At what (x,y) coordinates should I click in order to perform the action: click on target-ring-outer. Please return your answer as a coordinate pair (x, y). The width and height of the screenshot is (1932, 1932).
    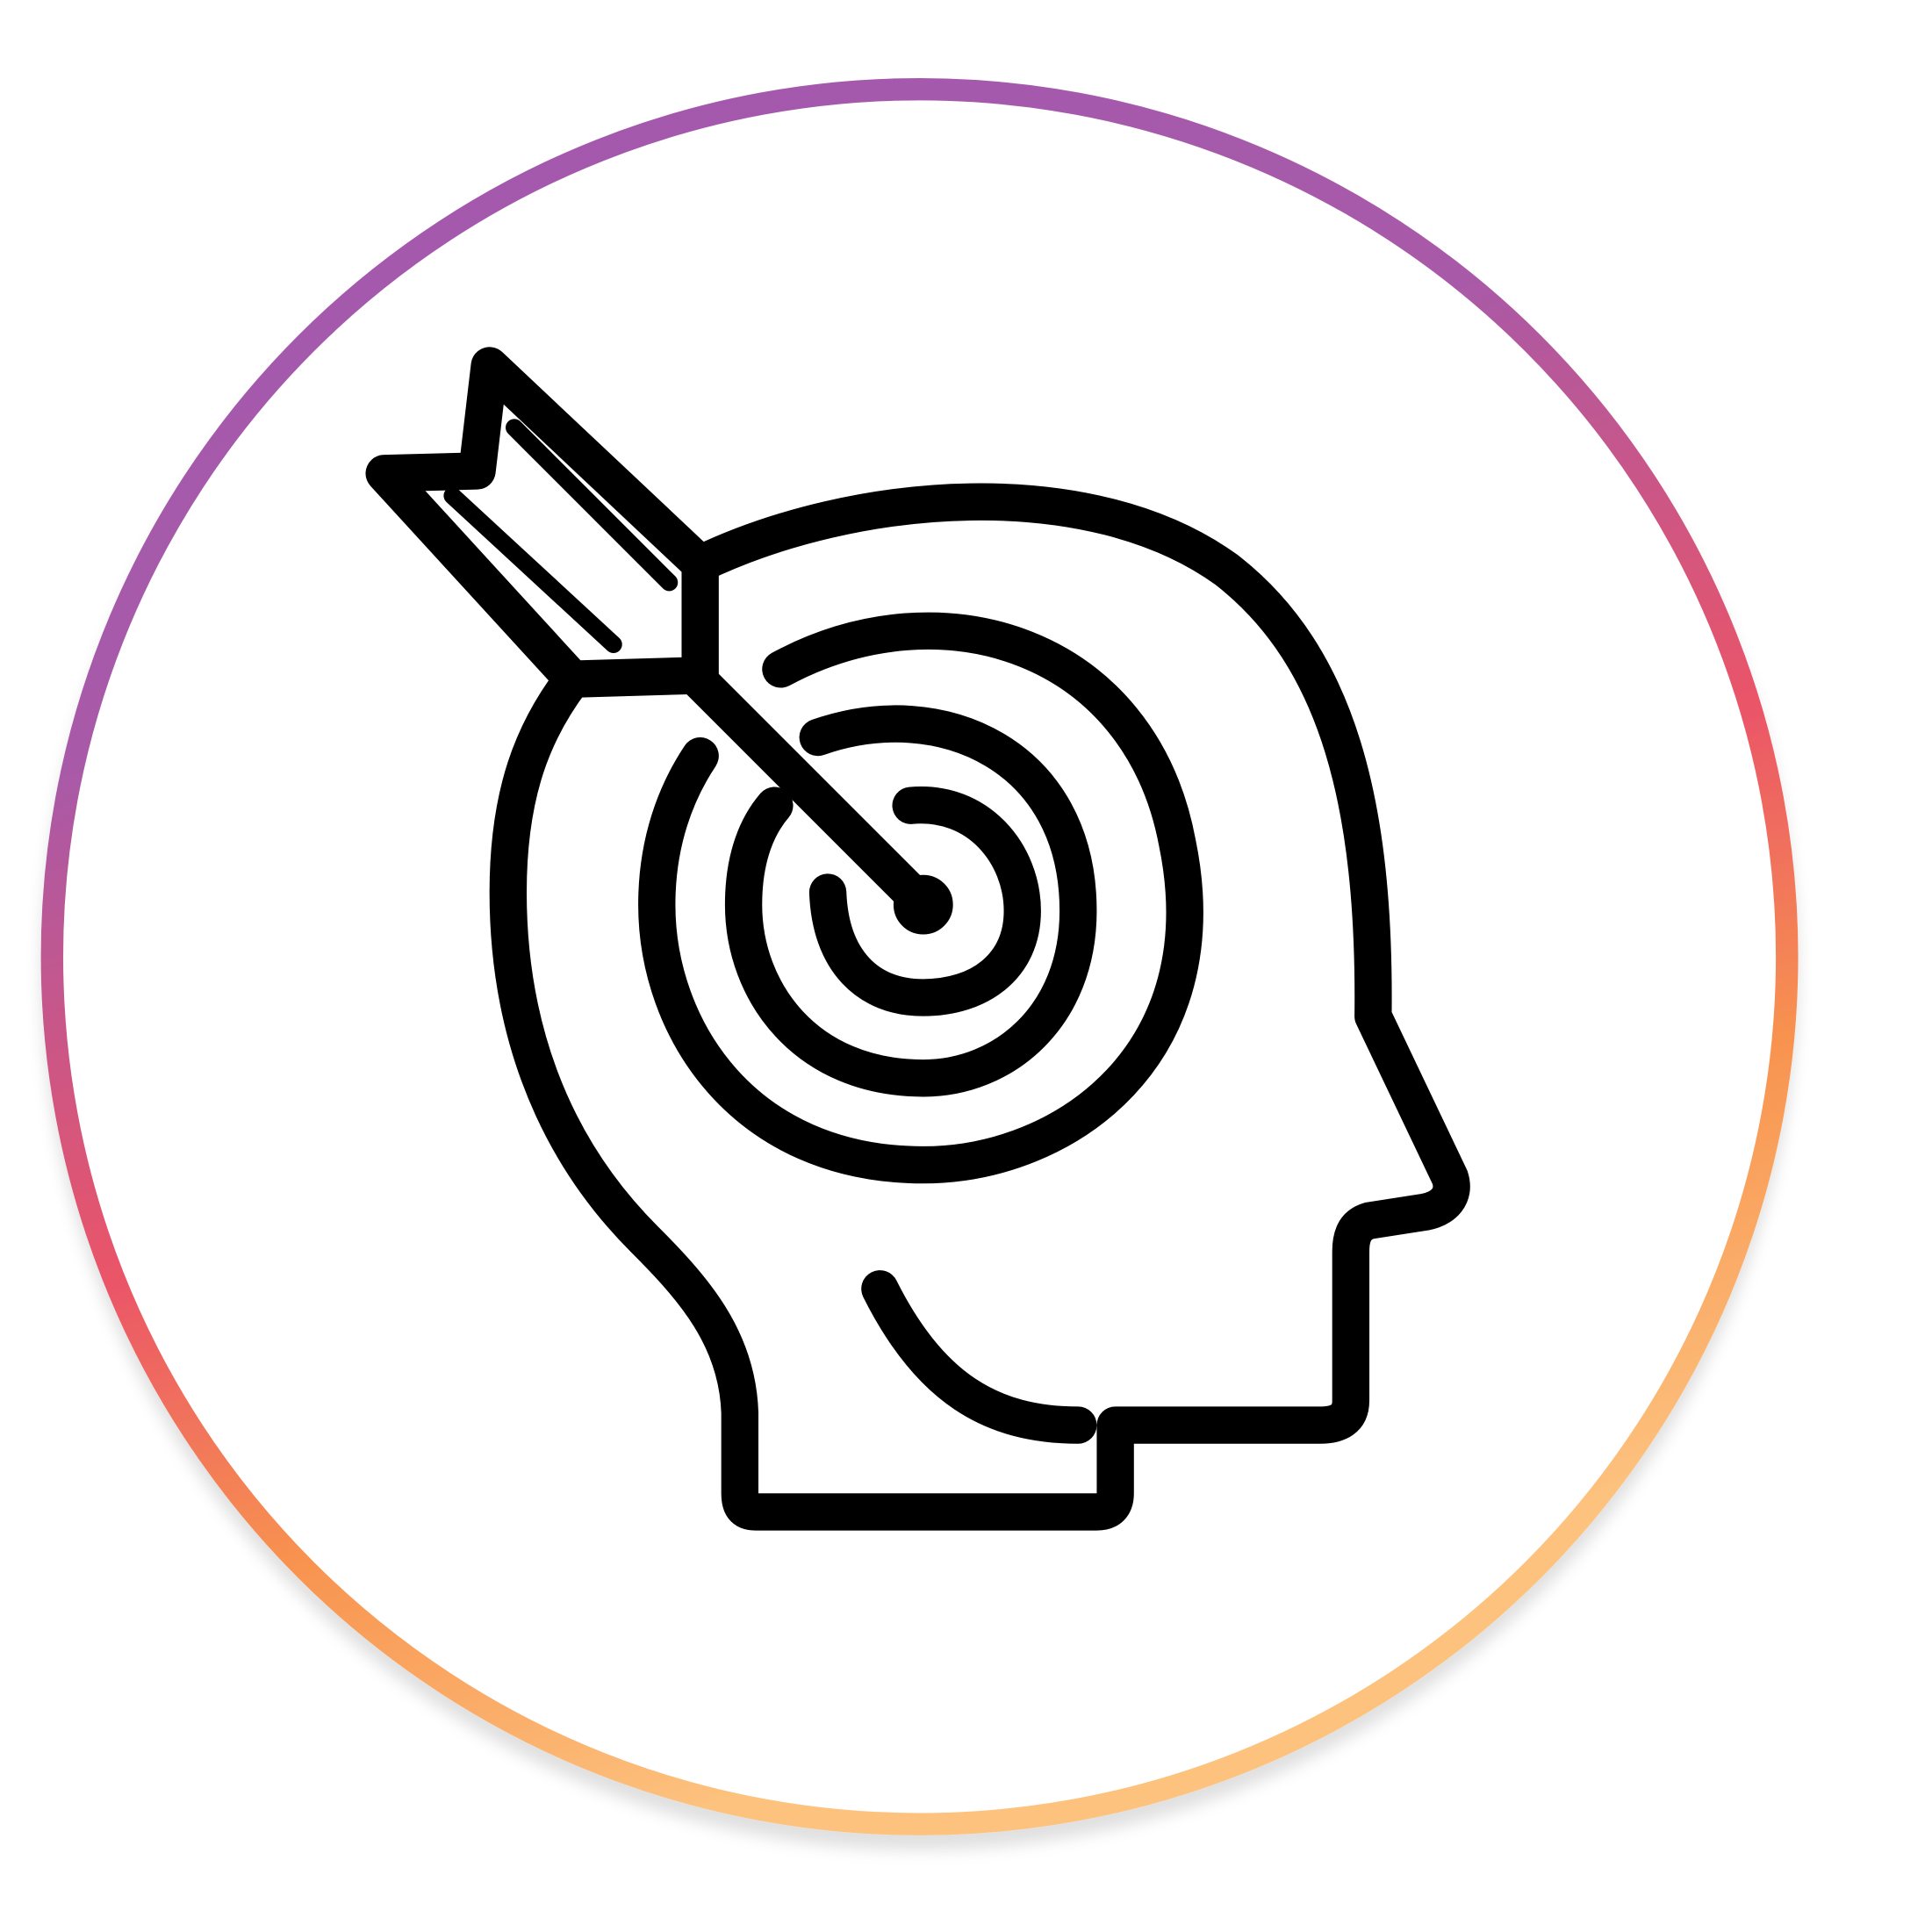
    Looking at the image, I should click on (920, 898).